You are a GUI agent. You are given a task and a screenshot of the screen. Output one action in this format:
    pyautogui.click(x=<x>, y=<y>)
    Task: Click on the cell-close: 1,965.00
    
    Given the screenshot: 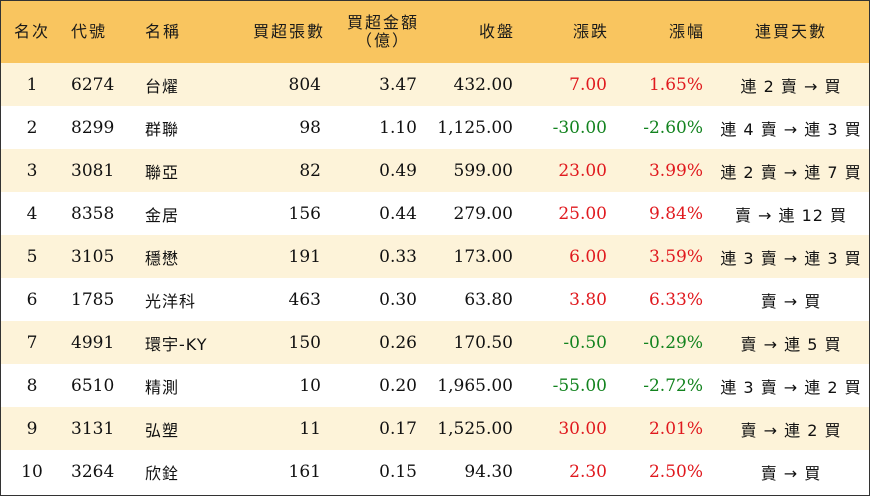 What is the action you would take?
    pyautogui.click(x=475, y=385)
    